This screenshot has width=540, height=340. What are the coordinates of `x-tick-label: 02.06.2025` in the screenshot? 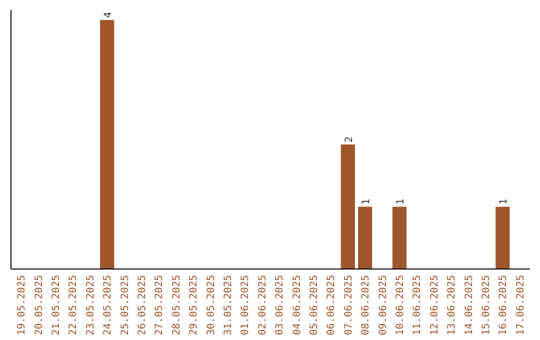 It's located at (262, 305).